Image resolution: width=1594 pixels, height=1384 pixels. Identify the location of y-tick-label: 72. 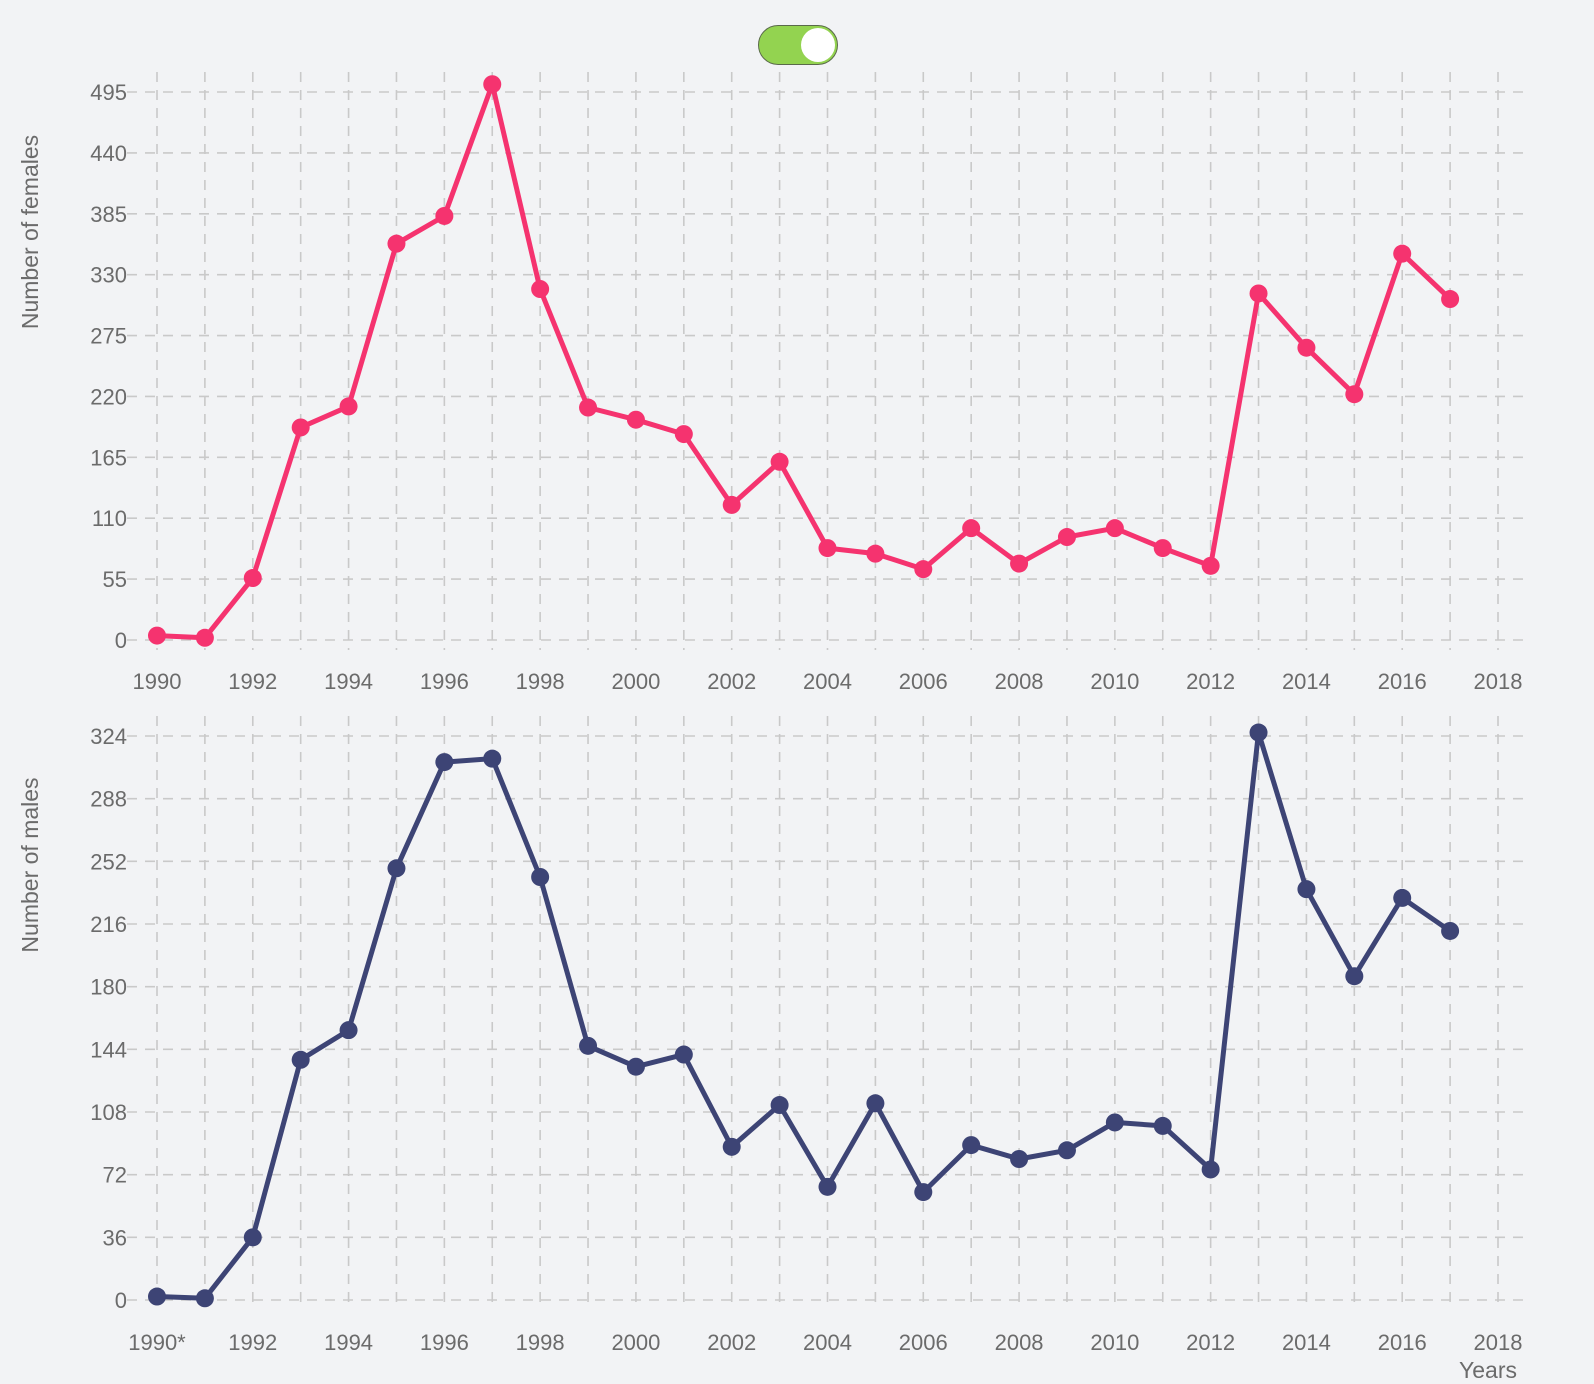
(115, 1175).